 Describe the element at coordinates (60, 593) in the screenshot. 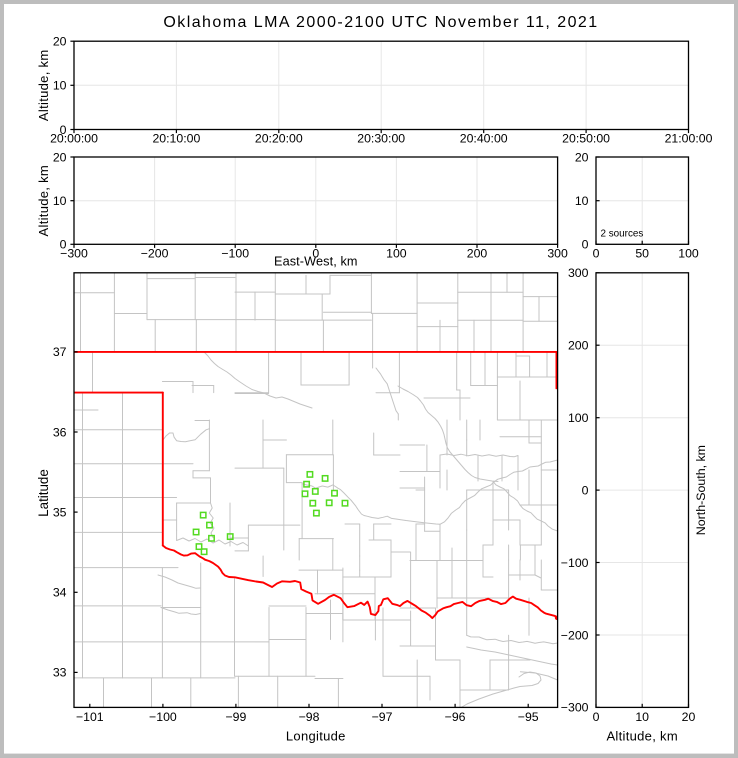

I see `svg-text: 34` at that location.